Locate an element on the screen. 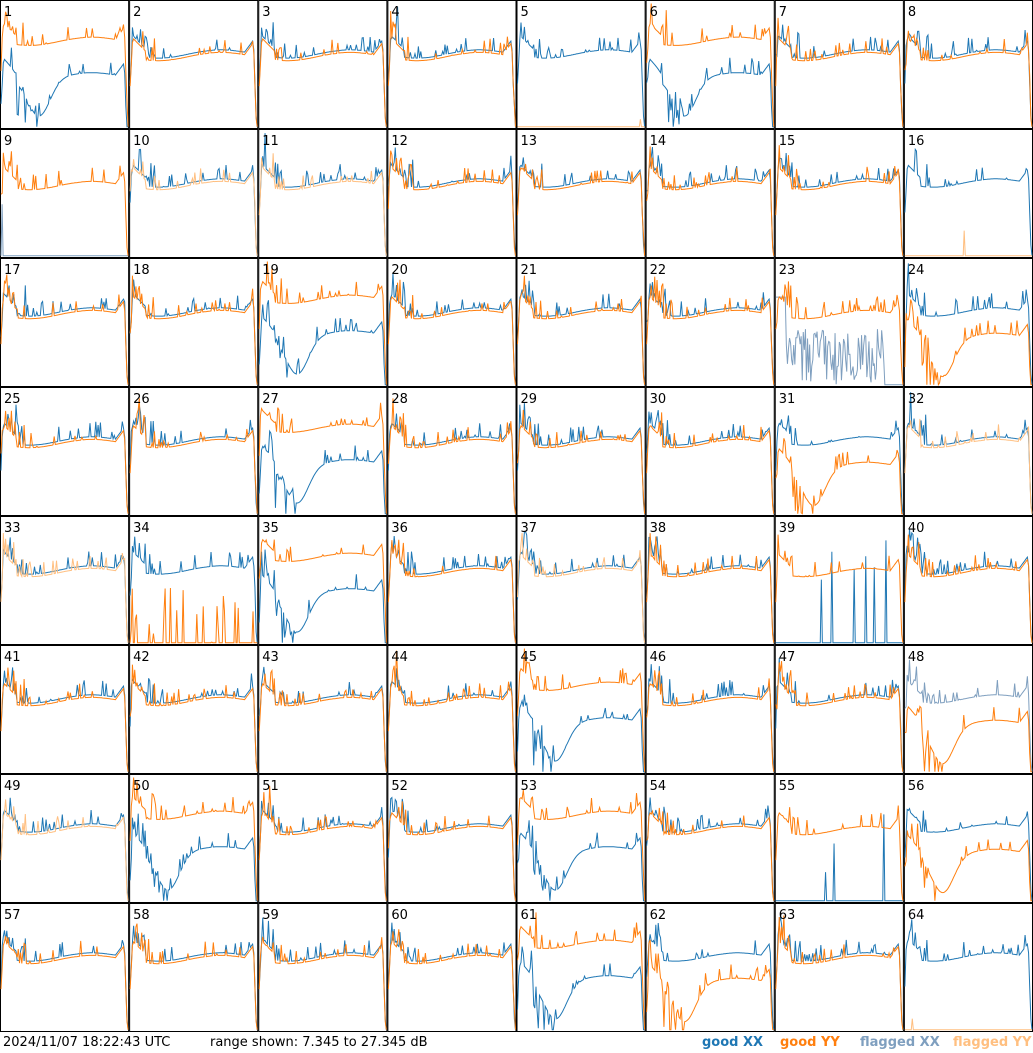  panel-42: 42 is located at coordinates (194, 709).